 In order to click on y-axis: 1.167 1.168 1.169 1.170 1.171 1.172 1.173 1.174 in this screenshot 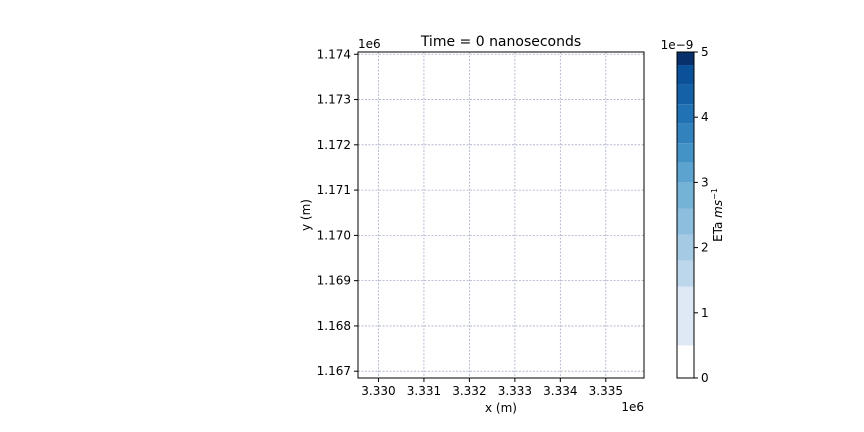, I will do `click(337, 212)`.